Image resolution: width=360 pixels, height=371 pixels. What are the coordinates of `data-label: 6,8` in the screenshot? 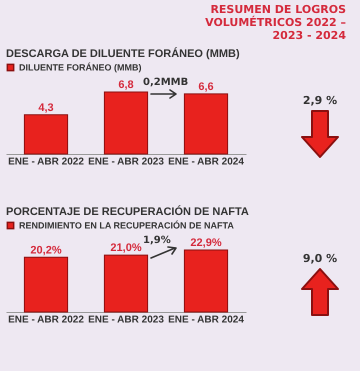 It's located at (126, 85).